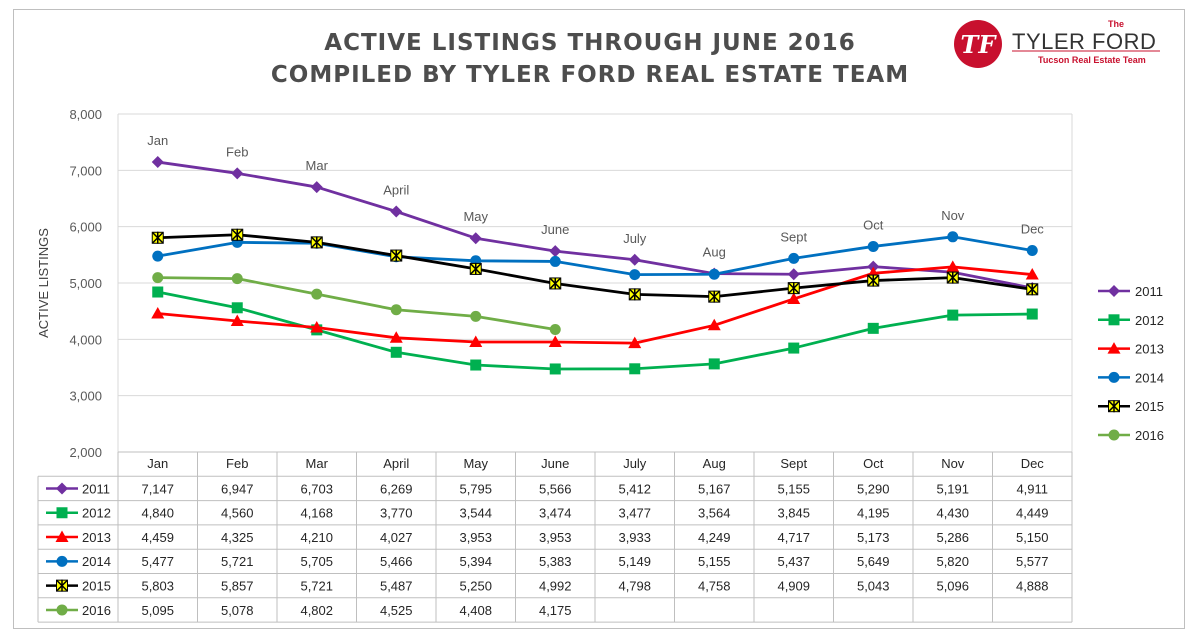  Describe the element at coordinates (634, 513) in the screenshot. I see `table-cell: 3,477` at that location.